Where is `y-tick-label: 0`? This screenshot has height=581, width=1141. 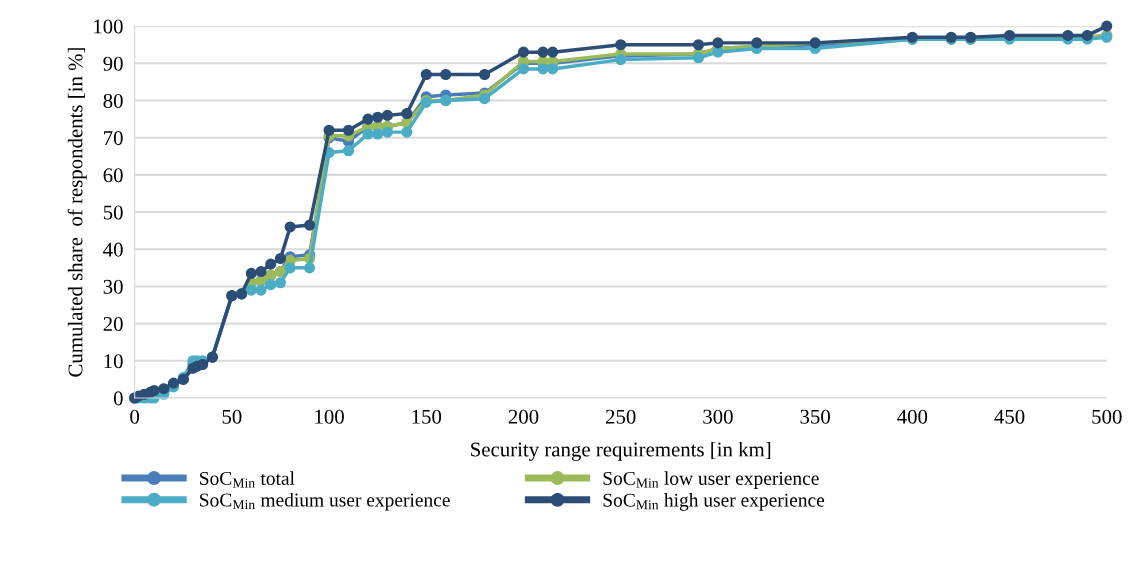
y-tick-label: 0 is located at coordinates (118, 398).